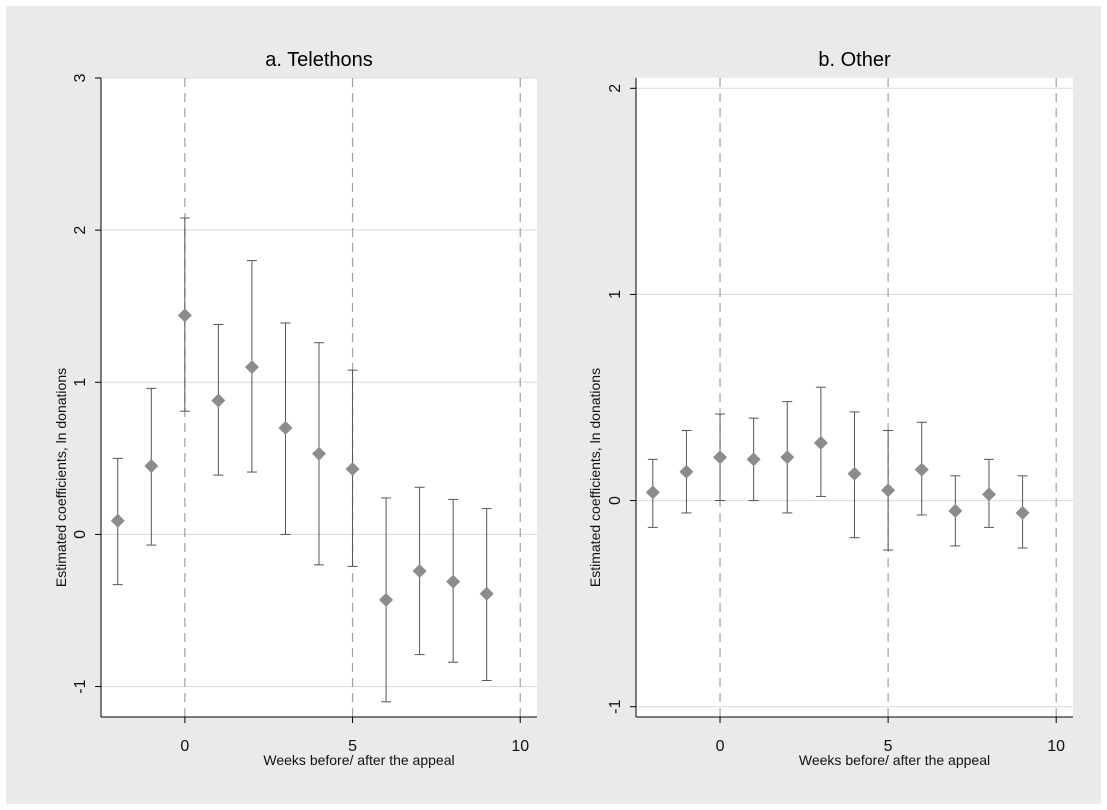  Describe the element at coordinates (319, 60) in the screenshot. I see `chart-title: a. Telethons` at that location.